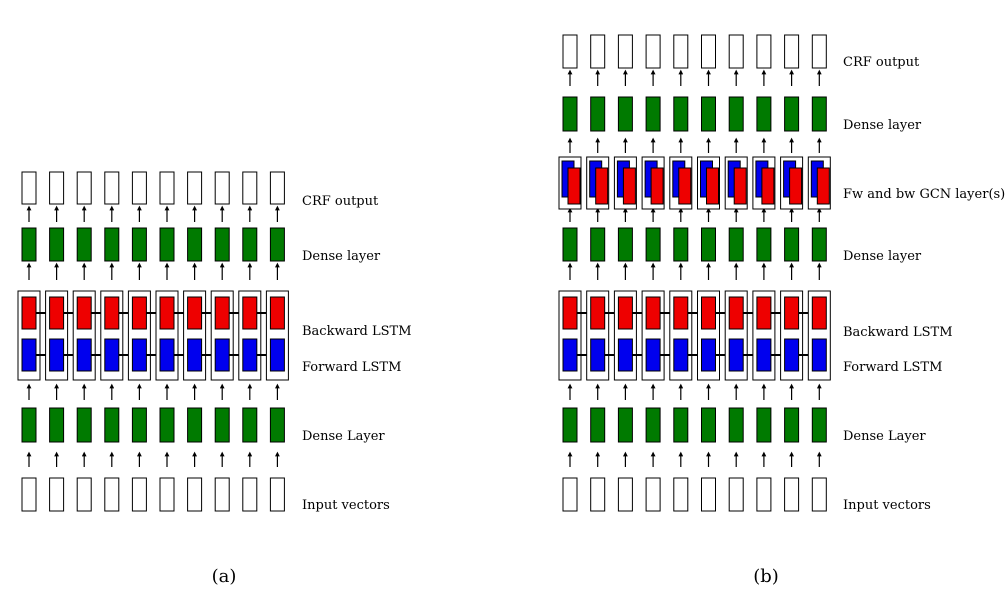 Image resolution: width=1005 pixels, height=609 pixels. I want to click on label-b-gcn-layers: Fw and bw GCN layer(s), so click(924, 194).